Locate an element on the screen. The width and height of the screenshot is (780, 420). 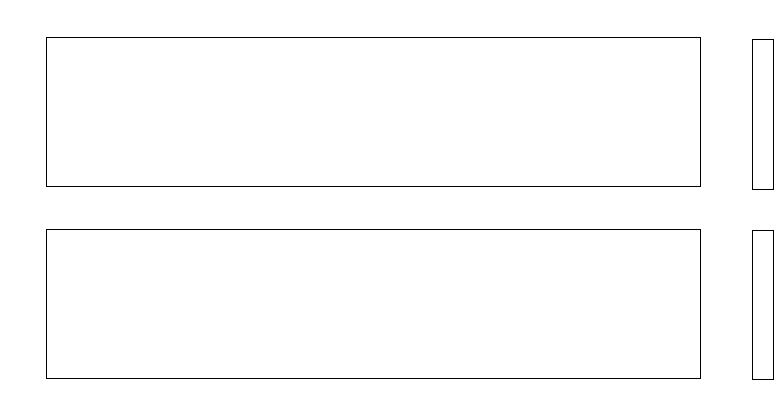
colorbar-raw is located at coordinates (763, 305).